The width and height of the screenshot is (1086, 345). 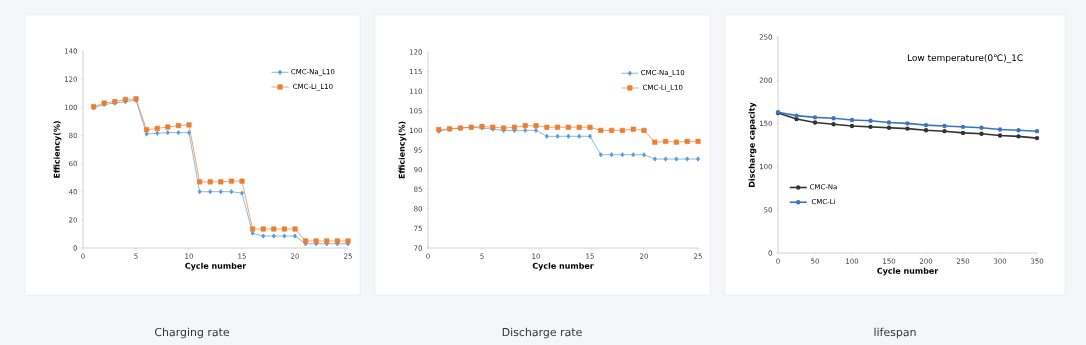 What do you see at coordinates (965, 59) in the screenshot?
I see `annotation: Low temperature(0℃)_1C` at bounding box center [965, 59].